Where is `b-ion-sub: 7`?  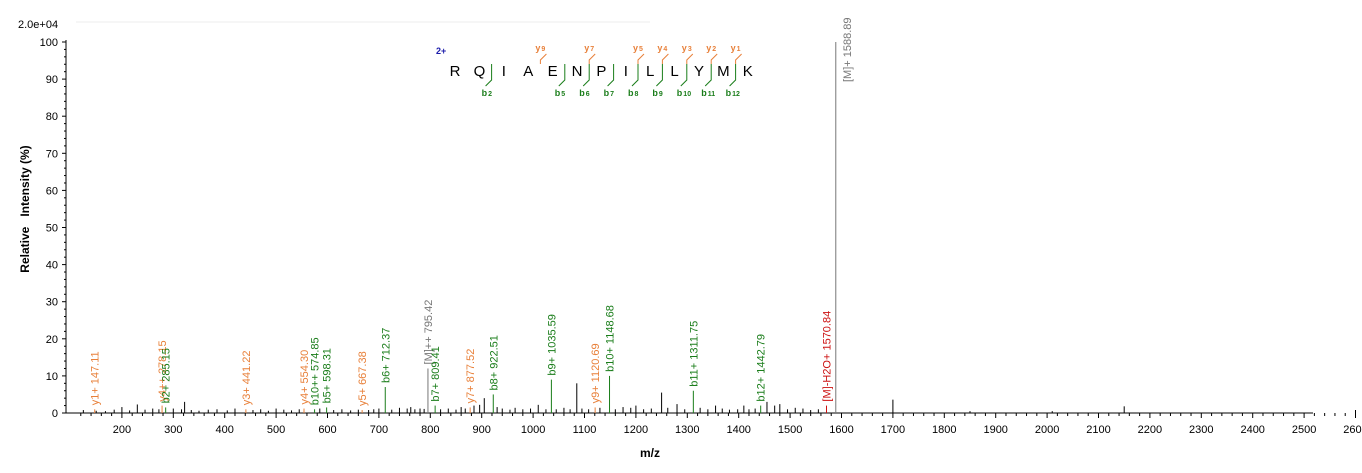 b-ion-sub: 7 is located at coordinates (612, 94).